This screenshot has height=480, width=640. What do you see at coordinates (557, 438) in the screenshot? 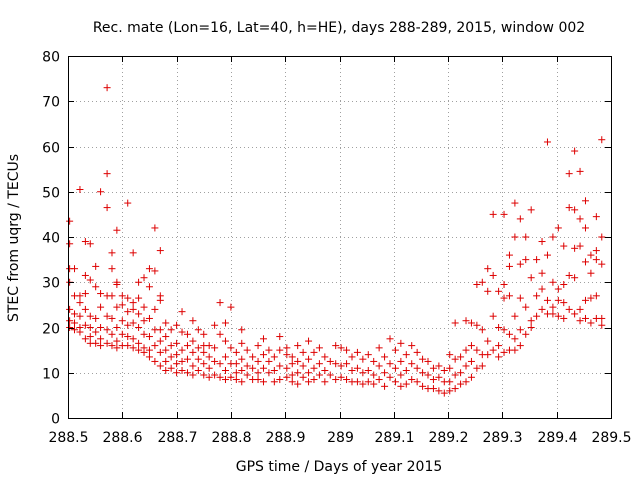
I see `x-tick-label: 289.4` at bounding box center [557, 438].